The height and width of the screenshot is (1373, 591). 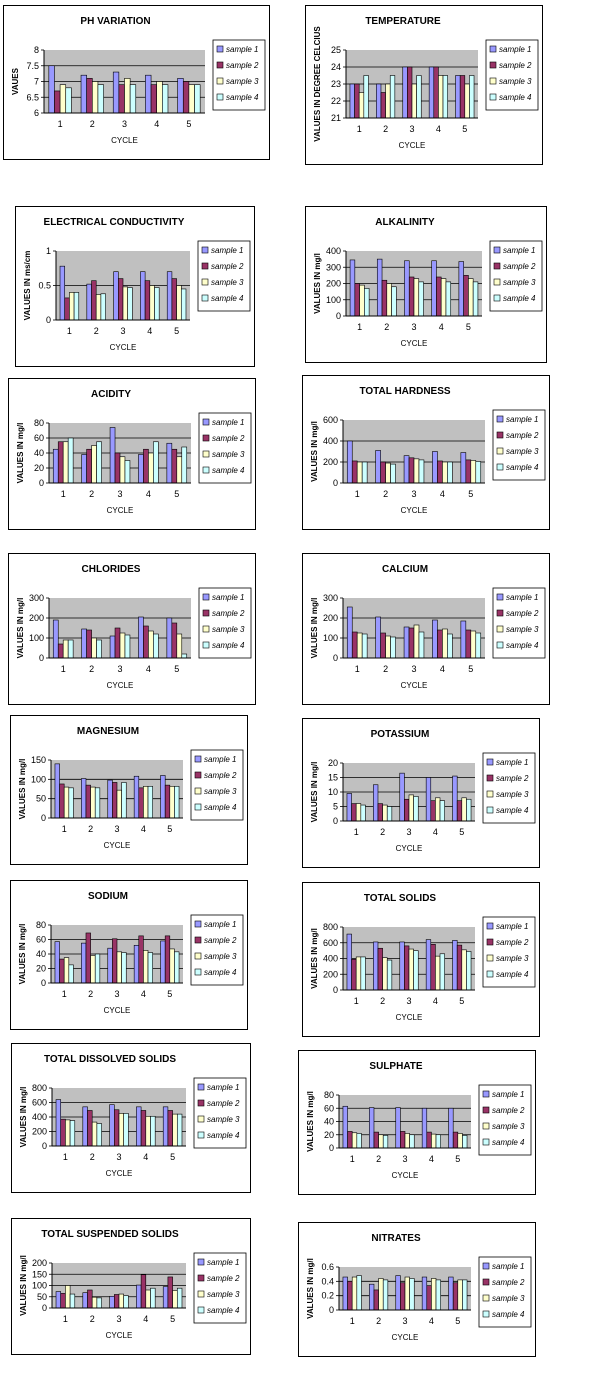 What do you see at coordinates (48, 251) in the screenshot?
I see `y-tick-label: 1` at bounding box center [48, 251].